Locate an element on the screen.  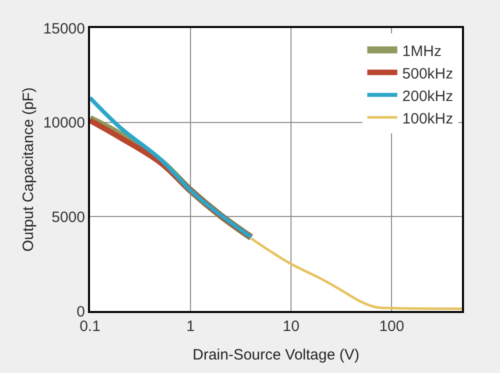
y-tick-label: 15000 is located at coordinates (64, 29).